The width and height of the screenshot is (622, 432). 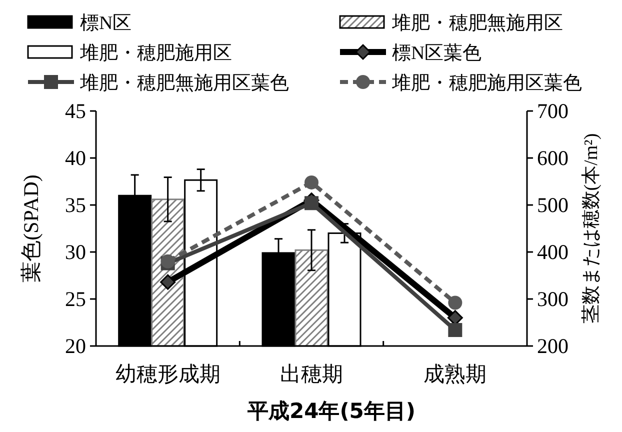 I want to click on x-tick-label: 成熟期, so click(x=455, y=374).